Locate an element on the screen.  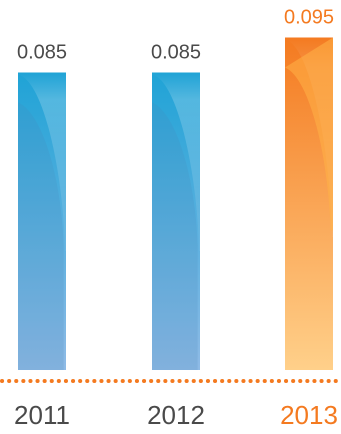
tick-label-2013: 2013 is located at coordinates (309, 415).